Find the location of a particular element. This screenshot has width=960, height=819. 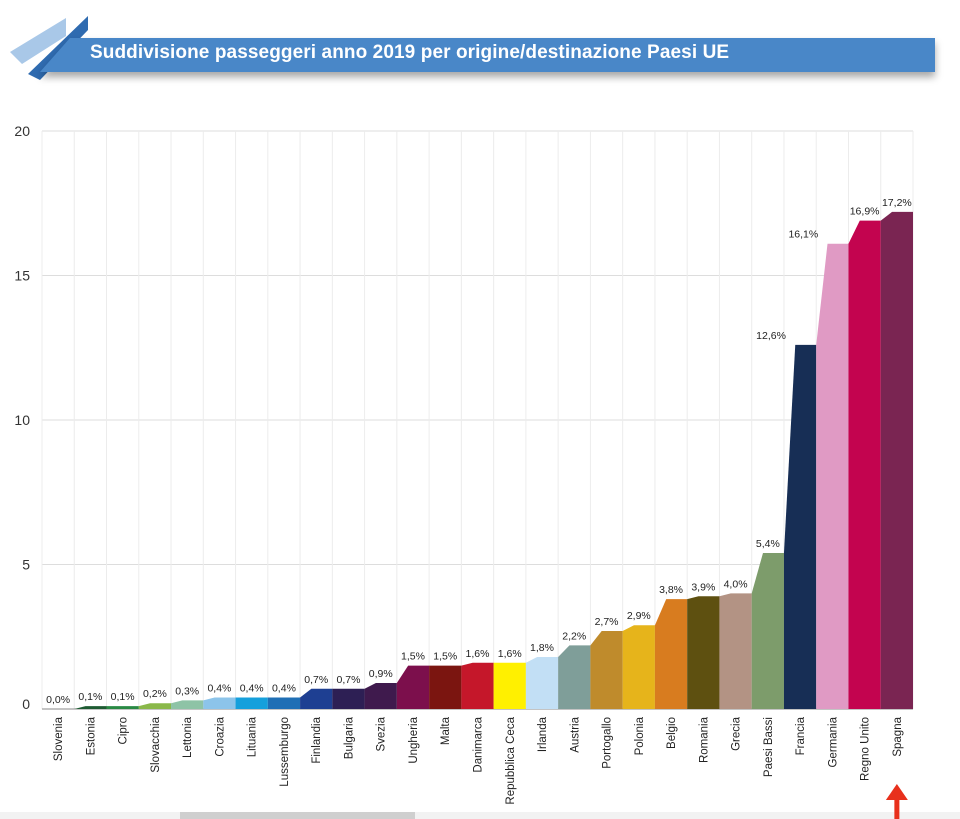

x-tick-label: Spagna is located at coordinates (898, 736).